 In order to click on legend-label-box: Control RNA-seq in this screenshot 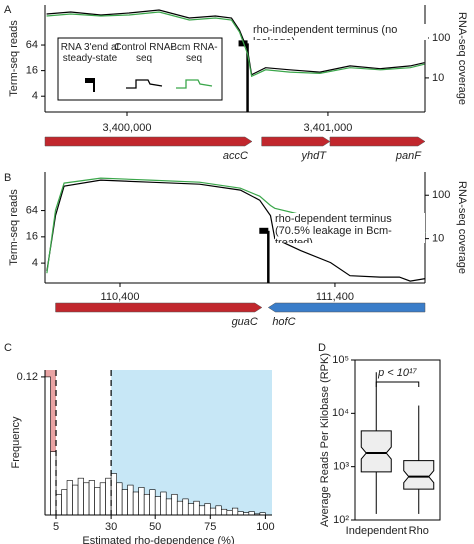, I will do `click(144, 53)`.